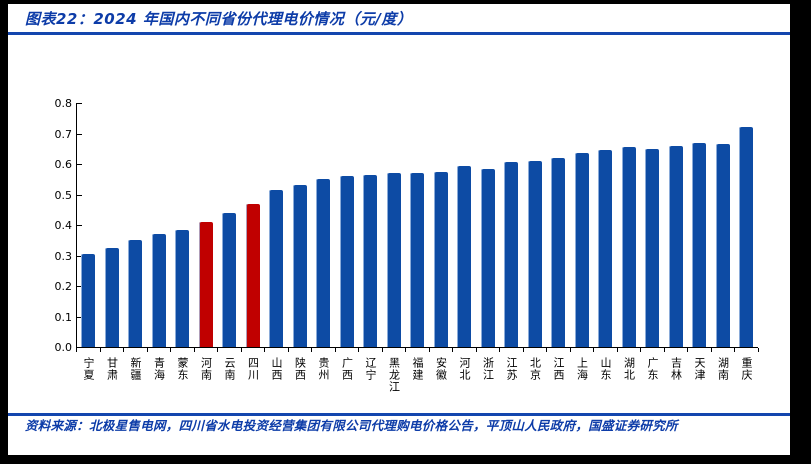  I want to click on x-axis-label-重庆: 重庆, so click(746, 369).